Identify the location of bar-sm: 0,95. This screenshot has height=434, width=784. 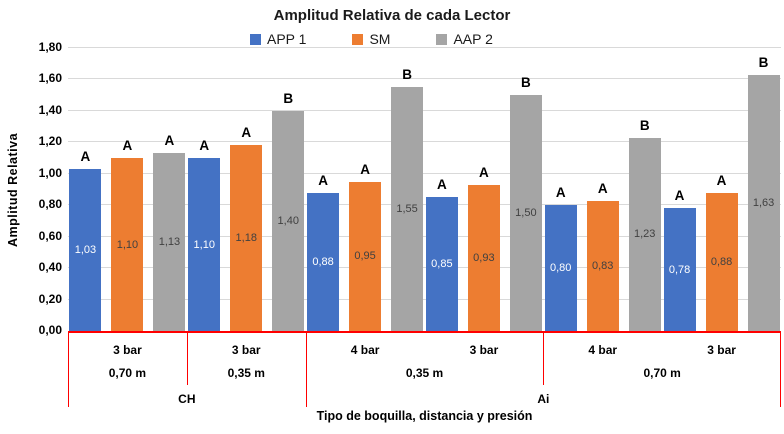
(365, 256).